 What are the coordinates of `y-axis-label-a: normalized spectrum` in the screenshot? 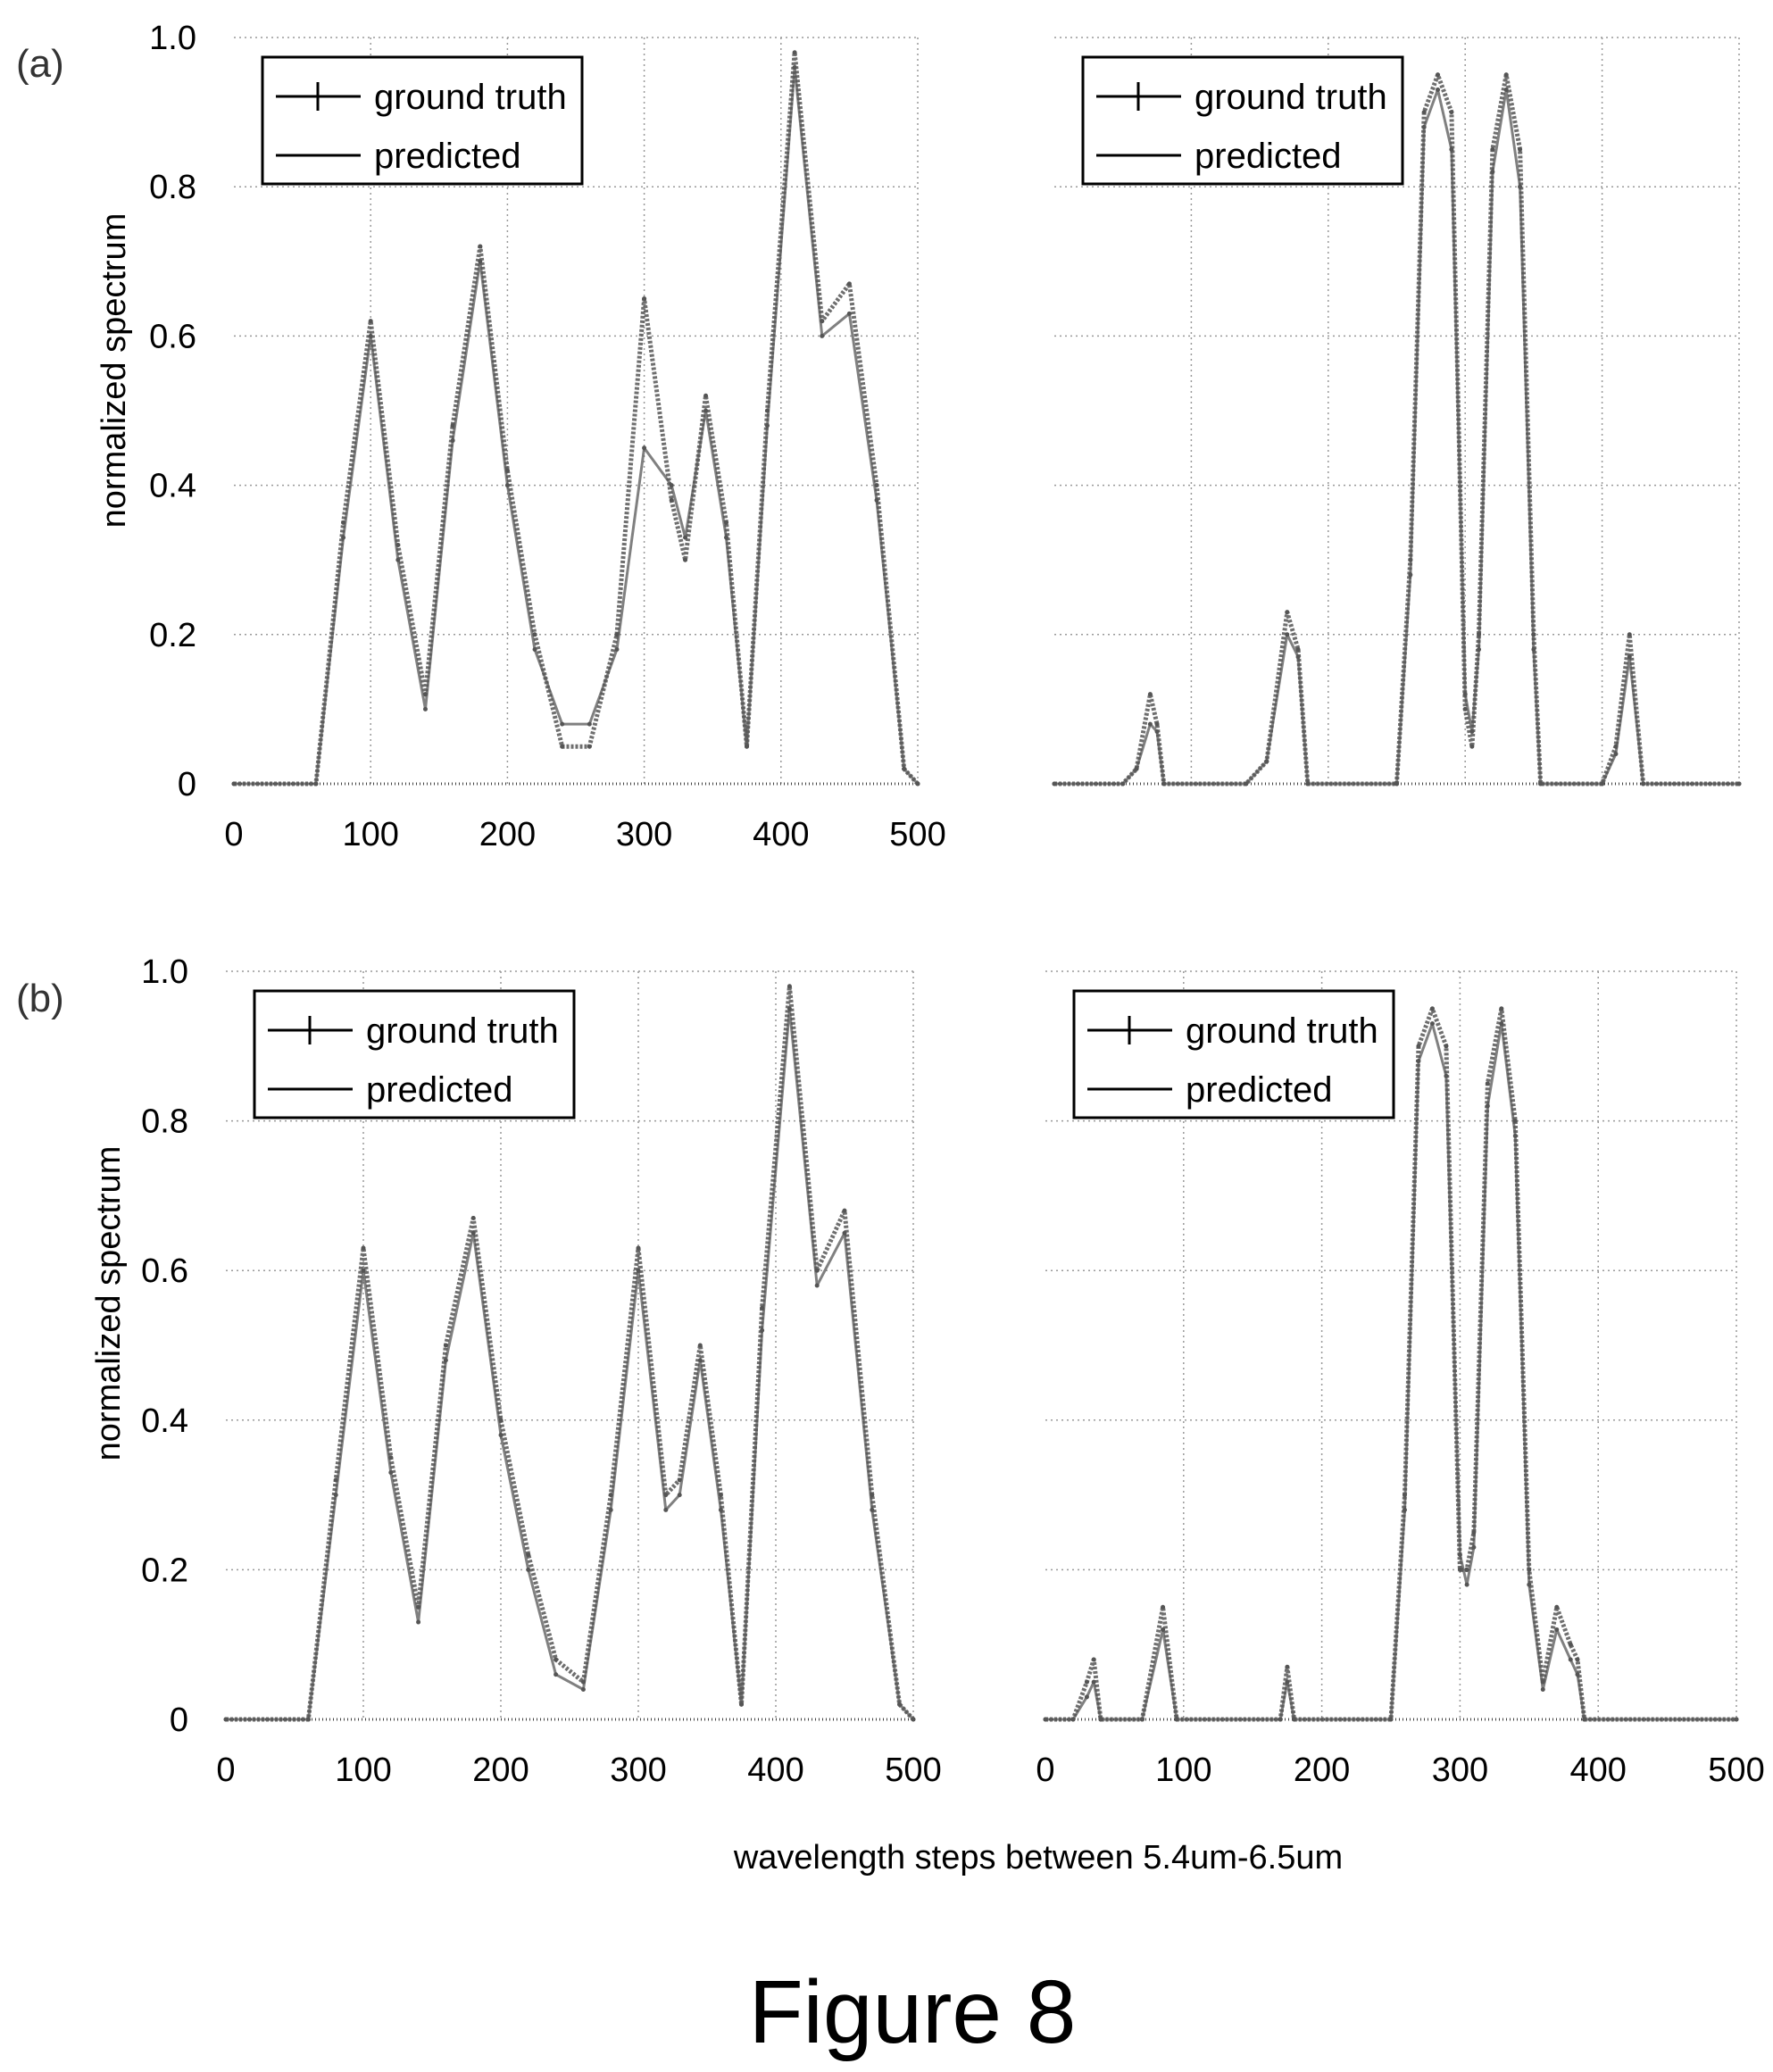 It's located at (114, 370).